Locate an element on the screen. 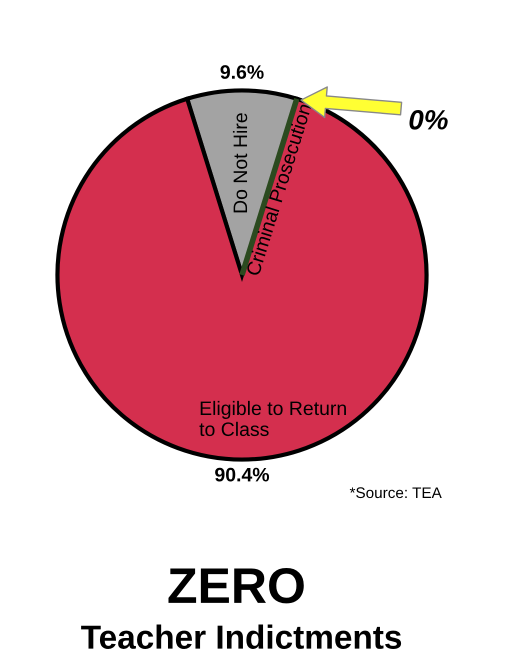 The height and width of the screenshot is (672, 514). text: Teacher Indictments is located at coordinates (241, 636).